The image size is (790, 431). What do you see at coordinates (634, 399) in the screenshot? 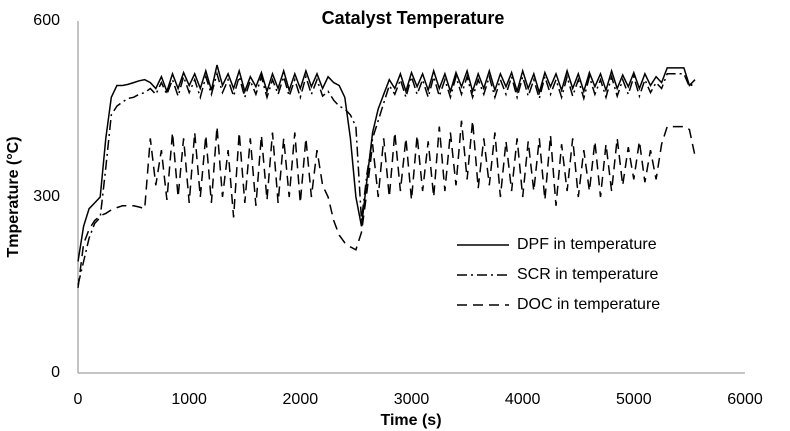
I see `x-tick-label: 5000` at bounding box center [634, 399].